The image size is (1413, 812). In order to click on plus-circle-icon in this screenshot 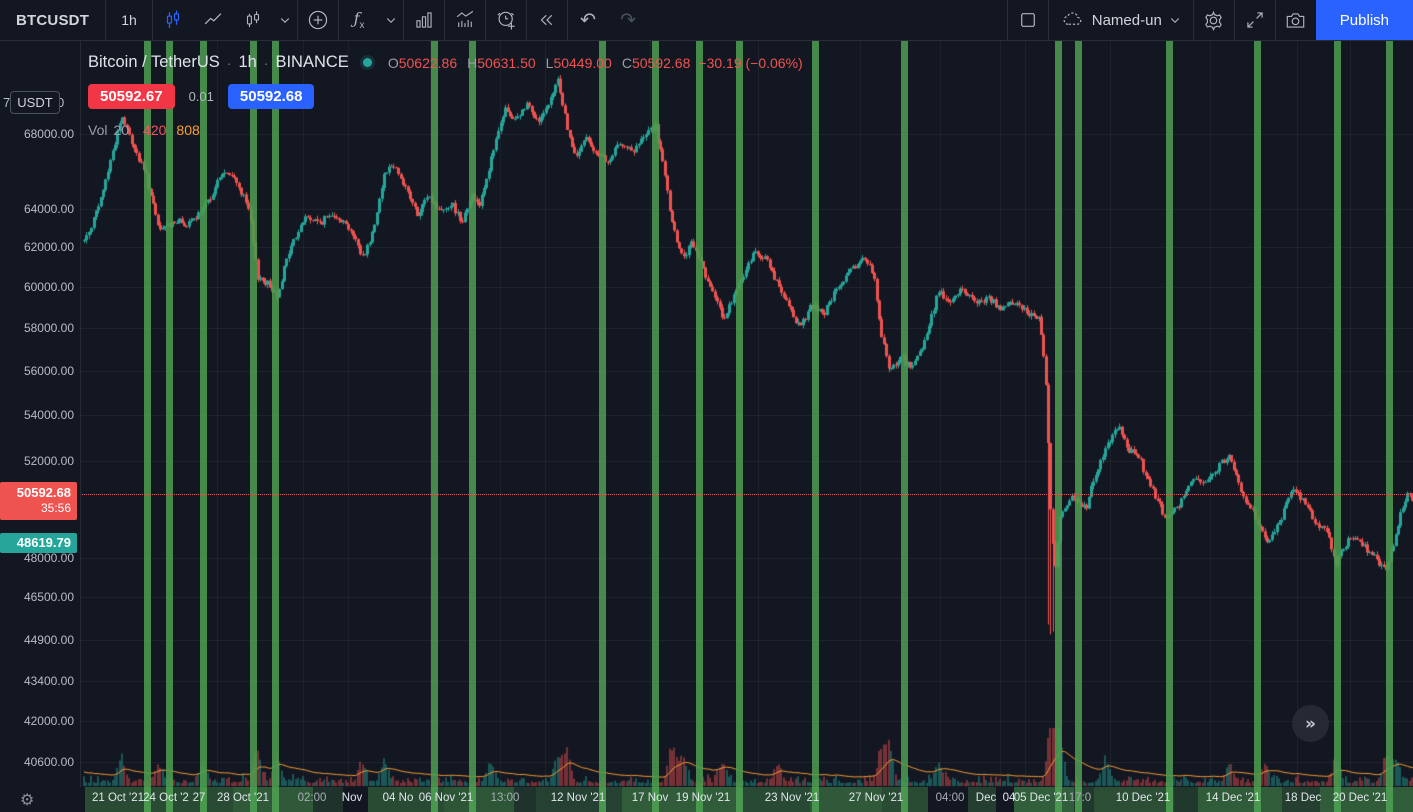, I will do `click(318, 20)`.